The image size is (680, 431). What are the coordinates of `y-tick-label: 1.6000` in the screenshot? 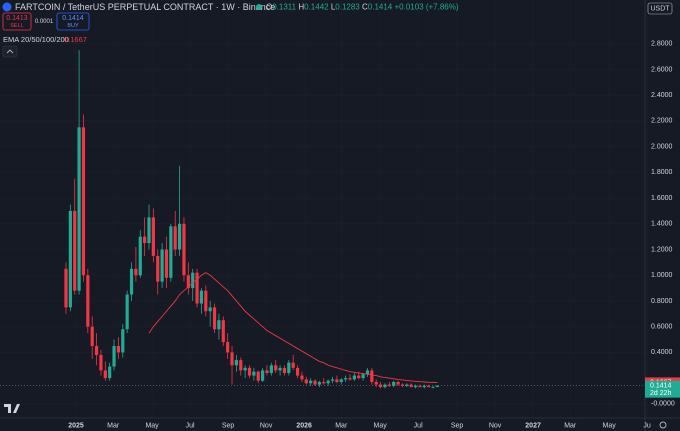 It's located at (662, 198).